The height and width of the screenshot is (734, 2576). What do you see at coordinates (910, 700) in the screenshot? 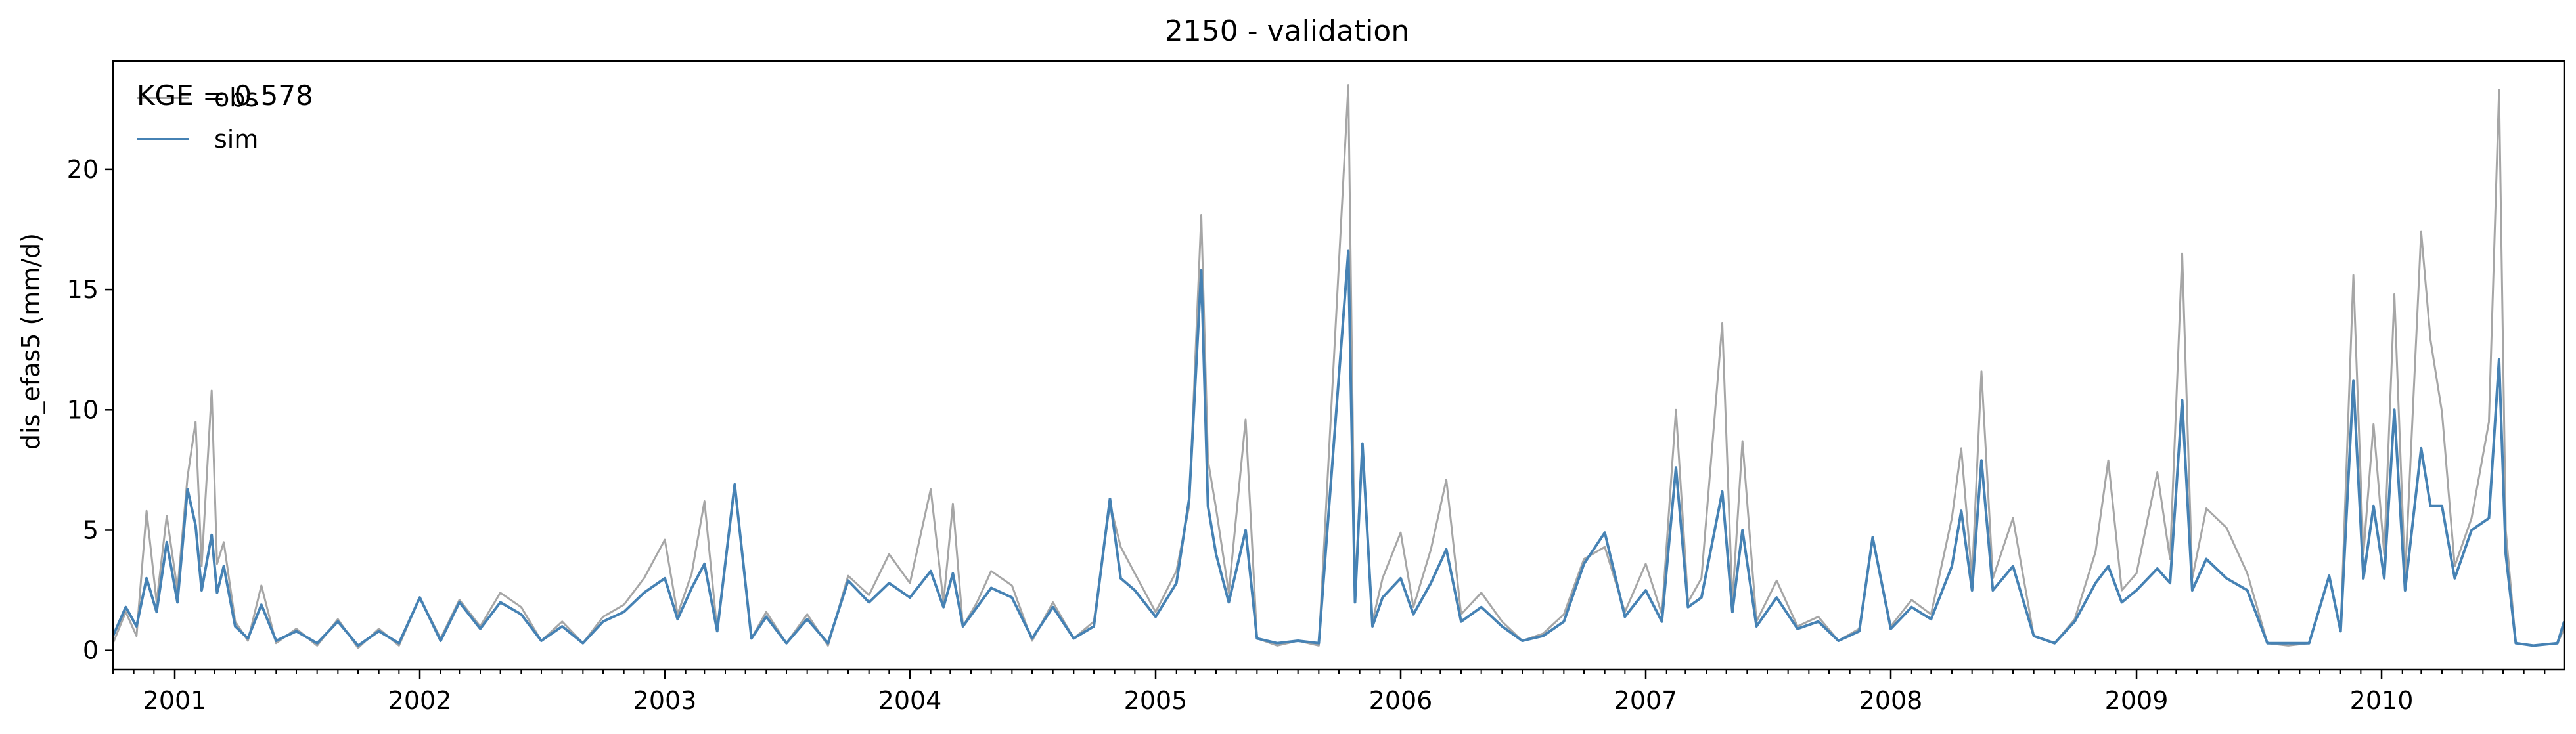
I see `x-tick-label: 2004` at bounding box center [910, 700].